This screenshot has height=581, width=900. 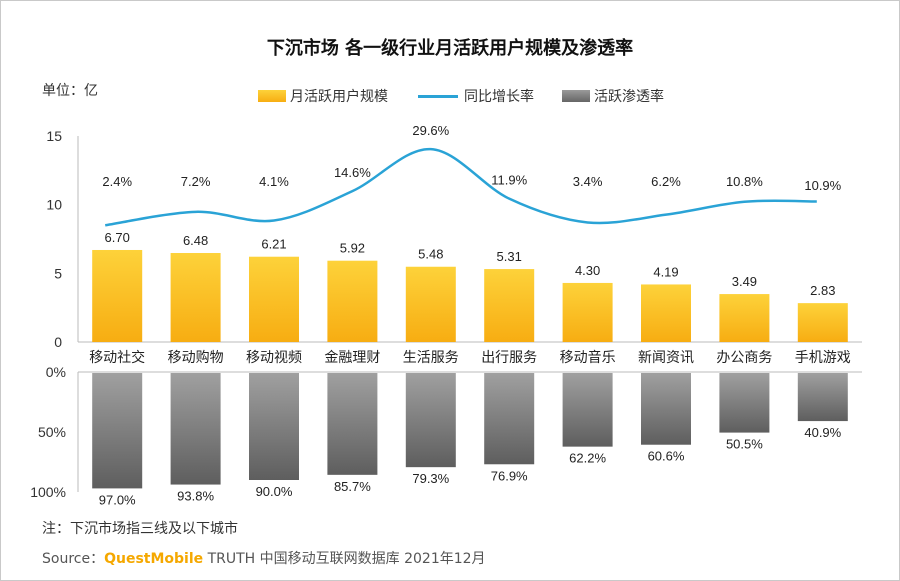 I want to click on growth-data-label: 7.2%, so click(x=196, y=181).